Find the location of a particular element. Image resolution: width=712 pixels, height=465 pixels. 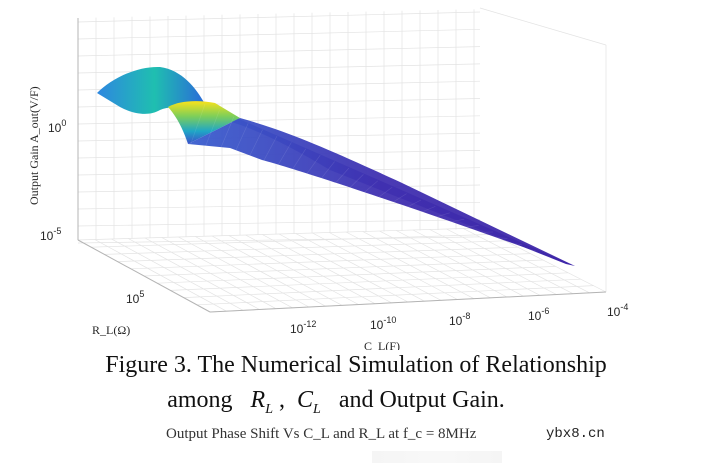

x-axis-line is located at coordinates (408, 302).